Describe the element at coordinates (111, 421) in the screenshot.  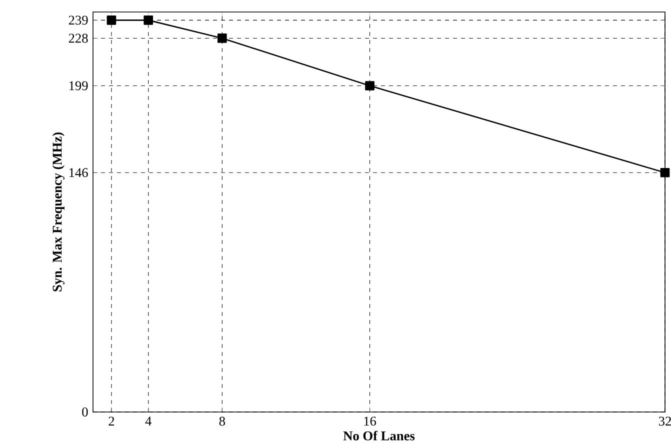
I see `x-tick-label: 2` at that location.